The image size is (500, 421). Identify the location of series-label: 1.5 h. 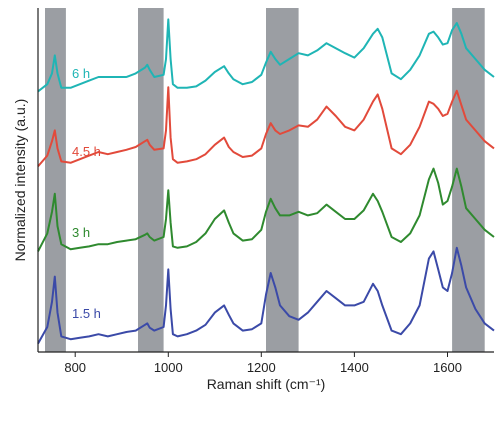
(86, 313).